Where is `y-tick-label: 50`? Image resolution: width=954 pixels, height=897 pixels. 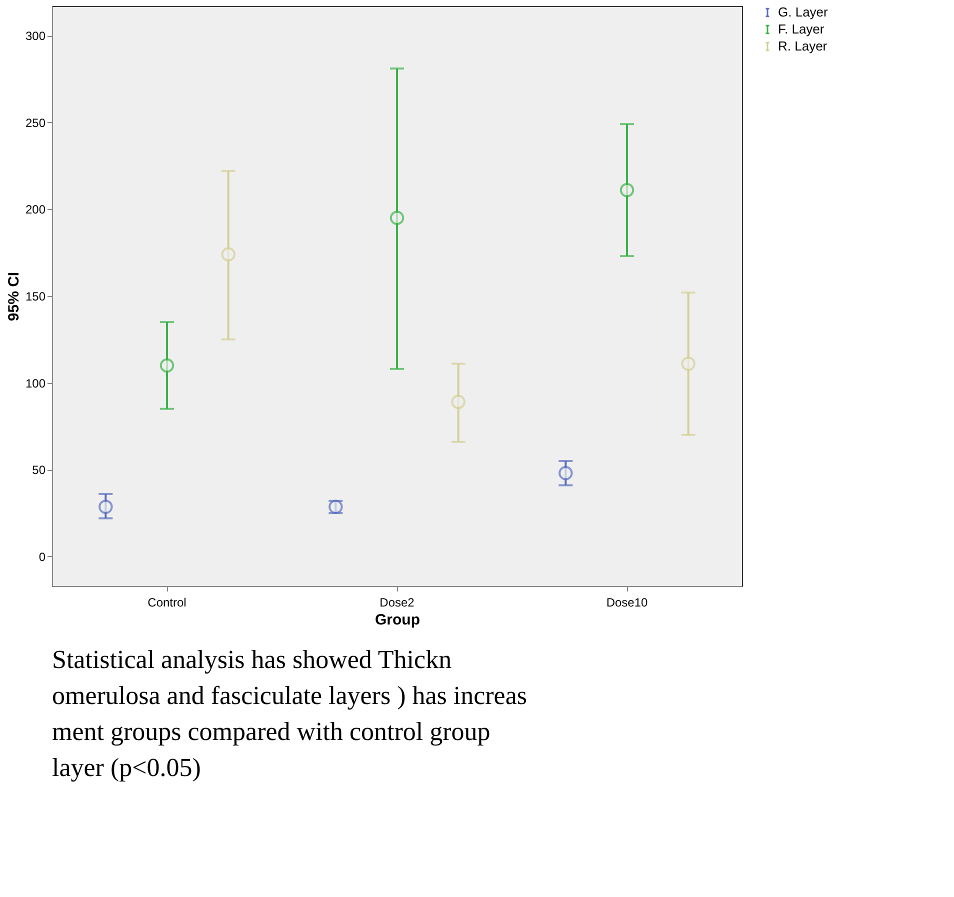 y-tick-label: 50 is located at coordinates (39, 470).